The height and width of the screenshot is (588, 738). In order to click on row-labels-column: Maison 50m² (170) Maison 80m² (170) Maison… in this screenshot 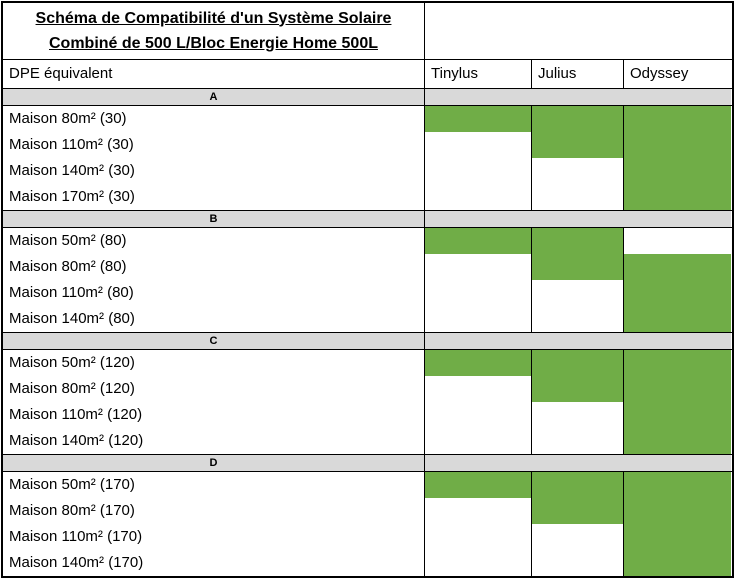, I will do `click(213, 524)`.